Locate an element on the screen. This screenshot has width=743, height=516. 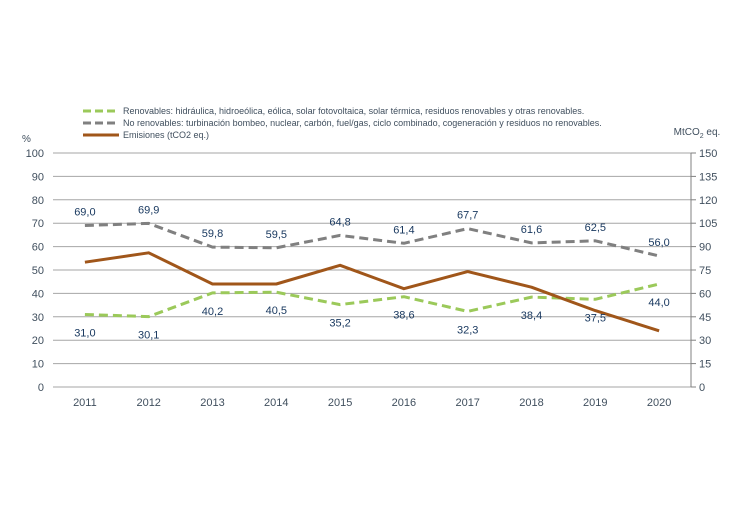
right-tick-label: 15 is located at coordinates (705, 365).